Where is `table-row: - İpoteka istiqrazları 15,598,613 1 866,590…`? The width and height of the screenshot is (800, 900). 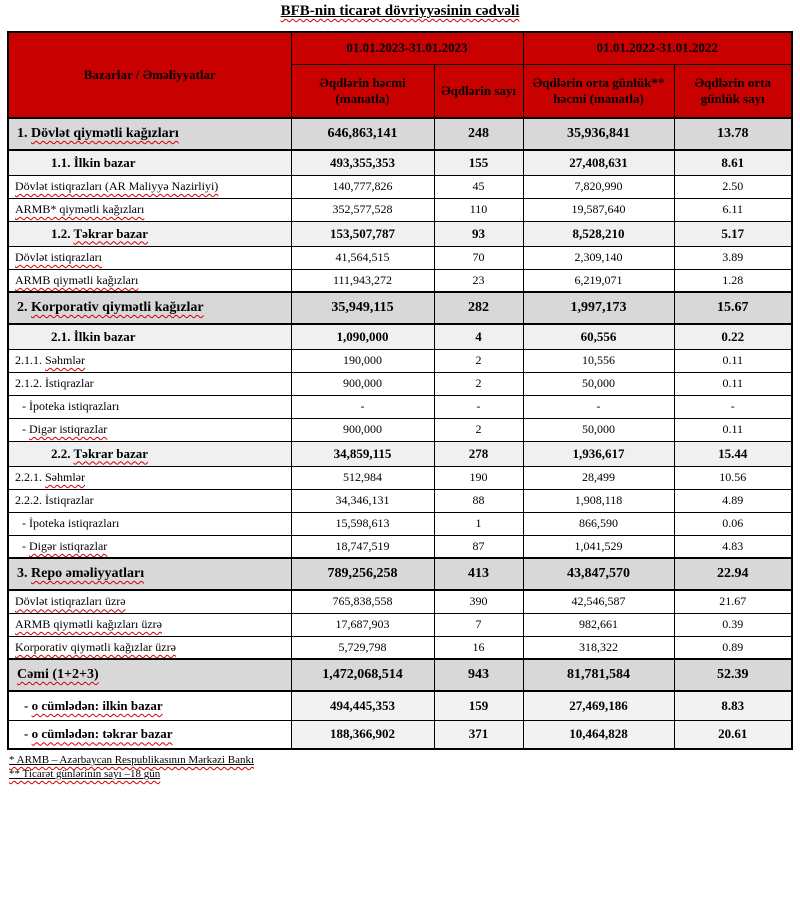 table-row: - İpoteka istiqrazları 15,598,613 1 866,590… is located at coordinates (400, 523).